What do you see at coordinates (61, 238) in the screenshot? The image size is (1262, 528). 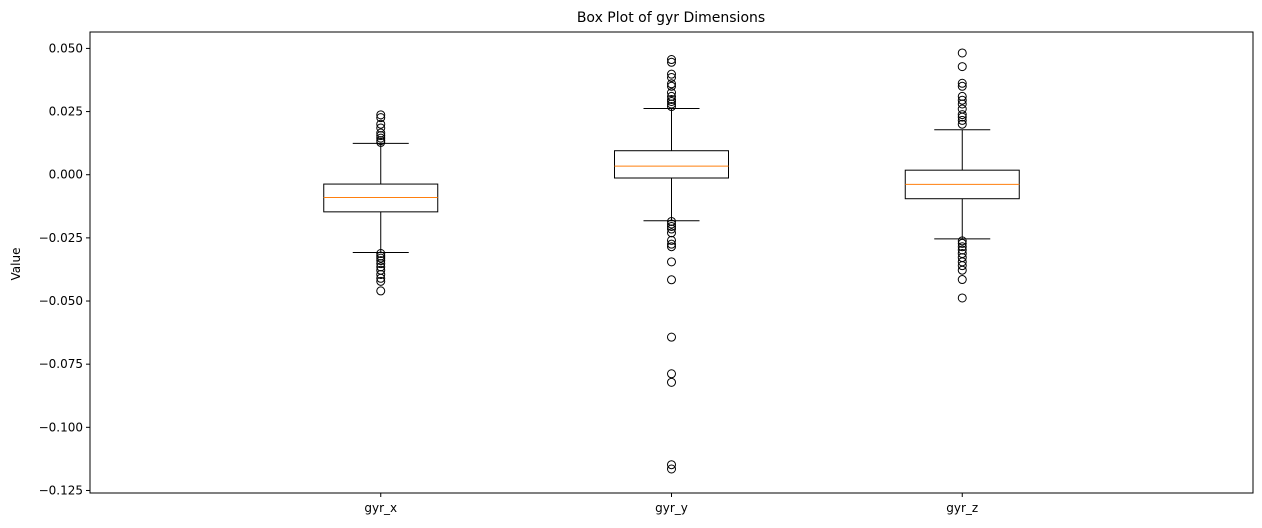 I see `y-tick-label: −0.025` at bounding box center [61, 238].